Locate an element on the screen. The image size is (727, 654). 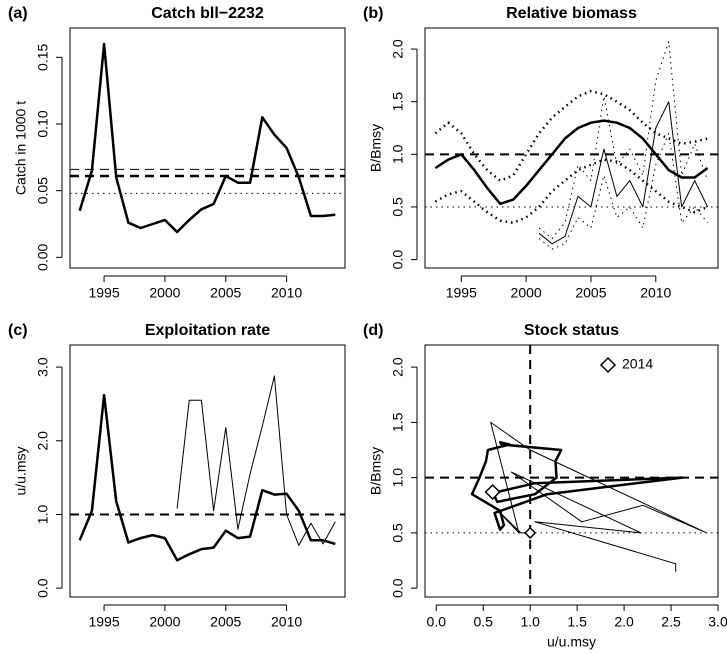
x-tick-label: 2.5 is located at coordinates (671, 622).